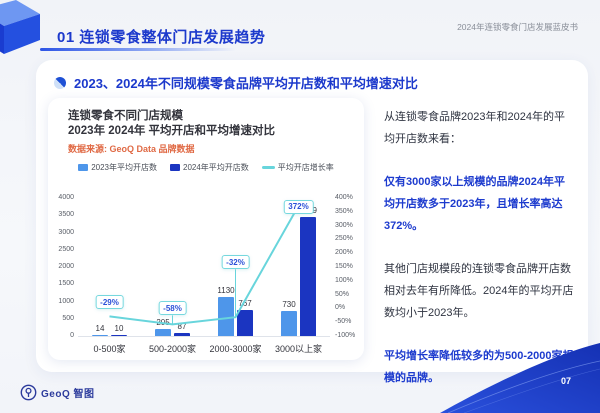 The height and width of the screenshot is (413, 600). I want to click on legend-label: 平均开店增长率, so click(305, 167).